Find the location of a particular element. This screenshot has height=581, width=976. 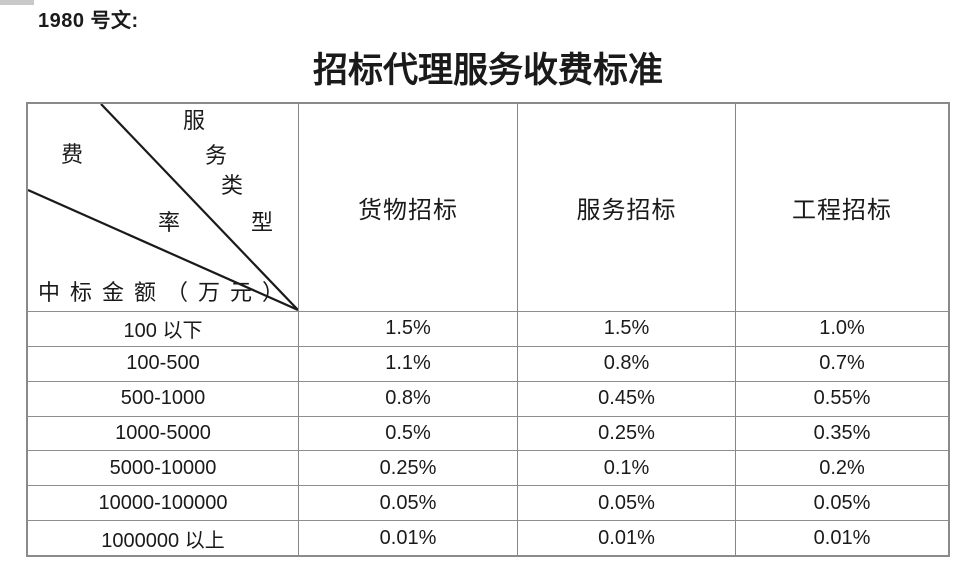

diagonal-split-lines is located at coordinates (163, 207).